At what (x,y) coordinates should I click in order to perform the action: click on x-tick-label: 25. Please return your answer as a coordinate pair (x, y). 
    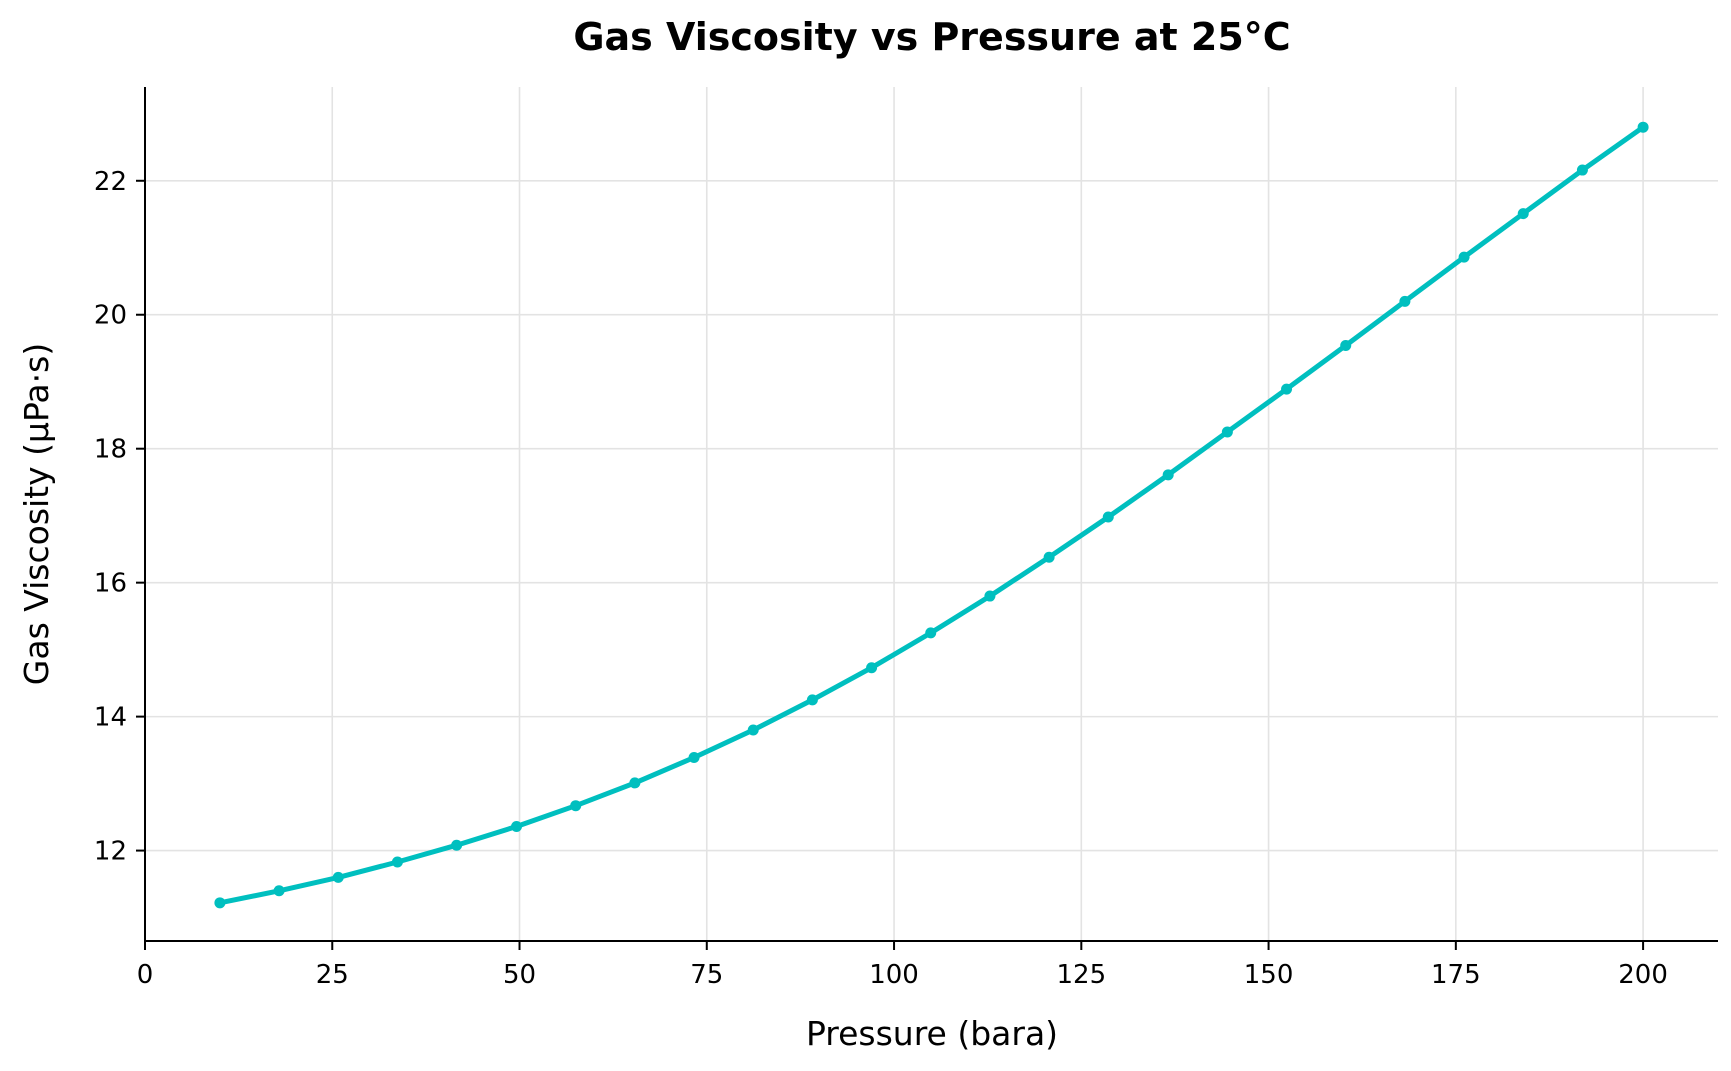
    Looking at the image, I should click on (332, 975).